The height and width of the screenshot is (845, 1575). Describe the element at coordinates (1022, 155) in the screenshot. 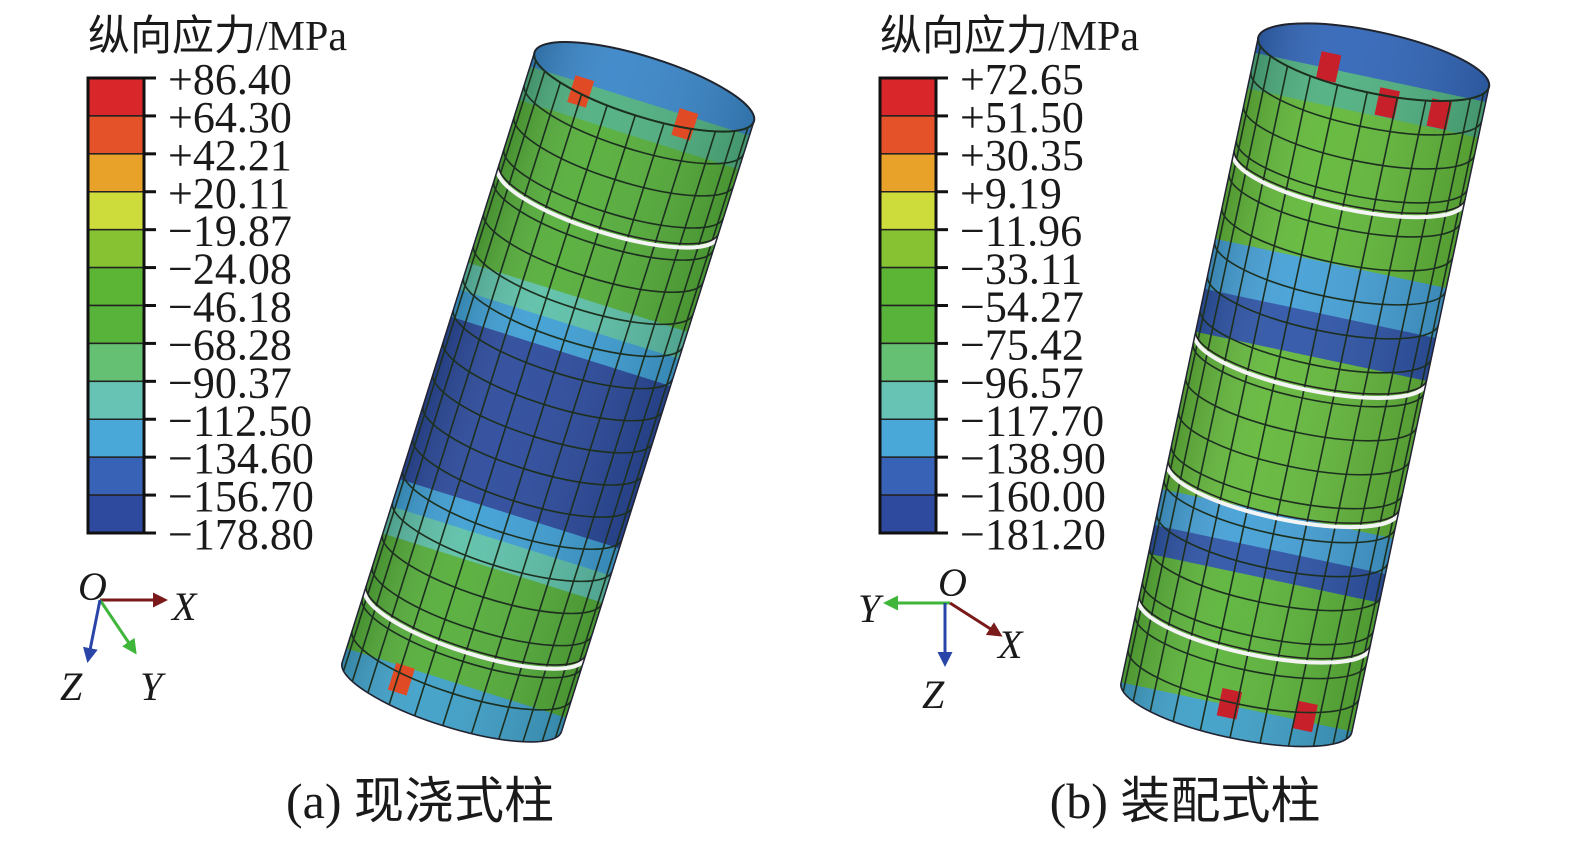

I see `legend-value: +30.35` at that location.